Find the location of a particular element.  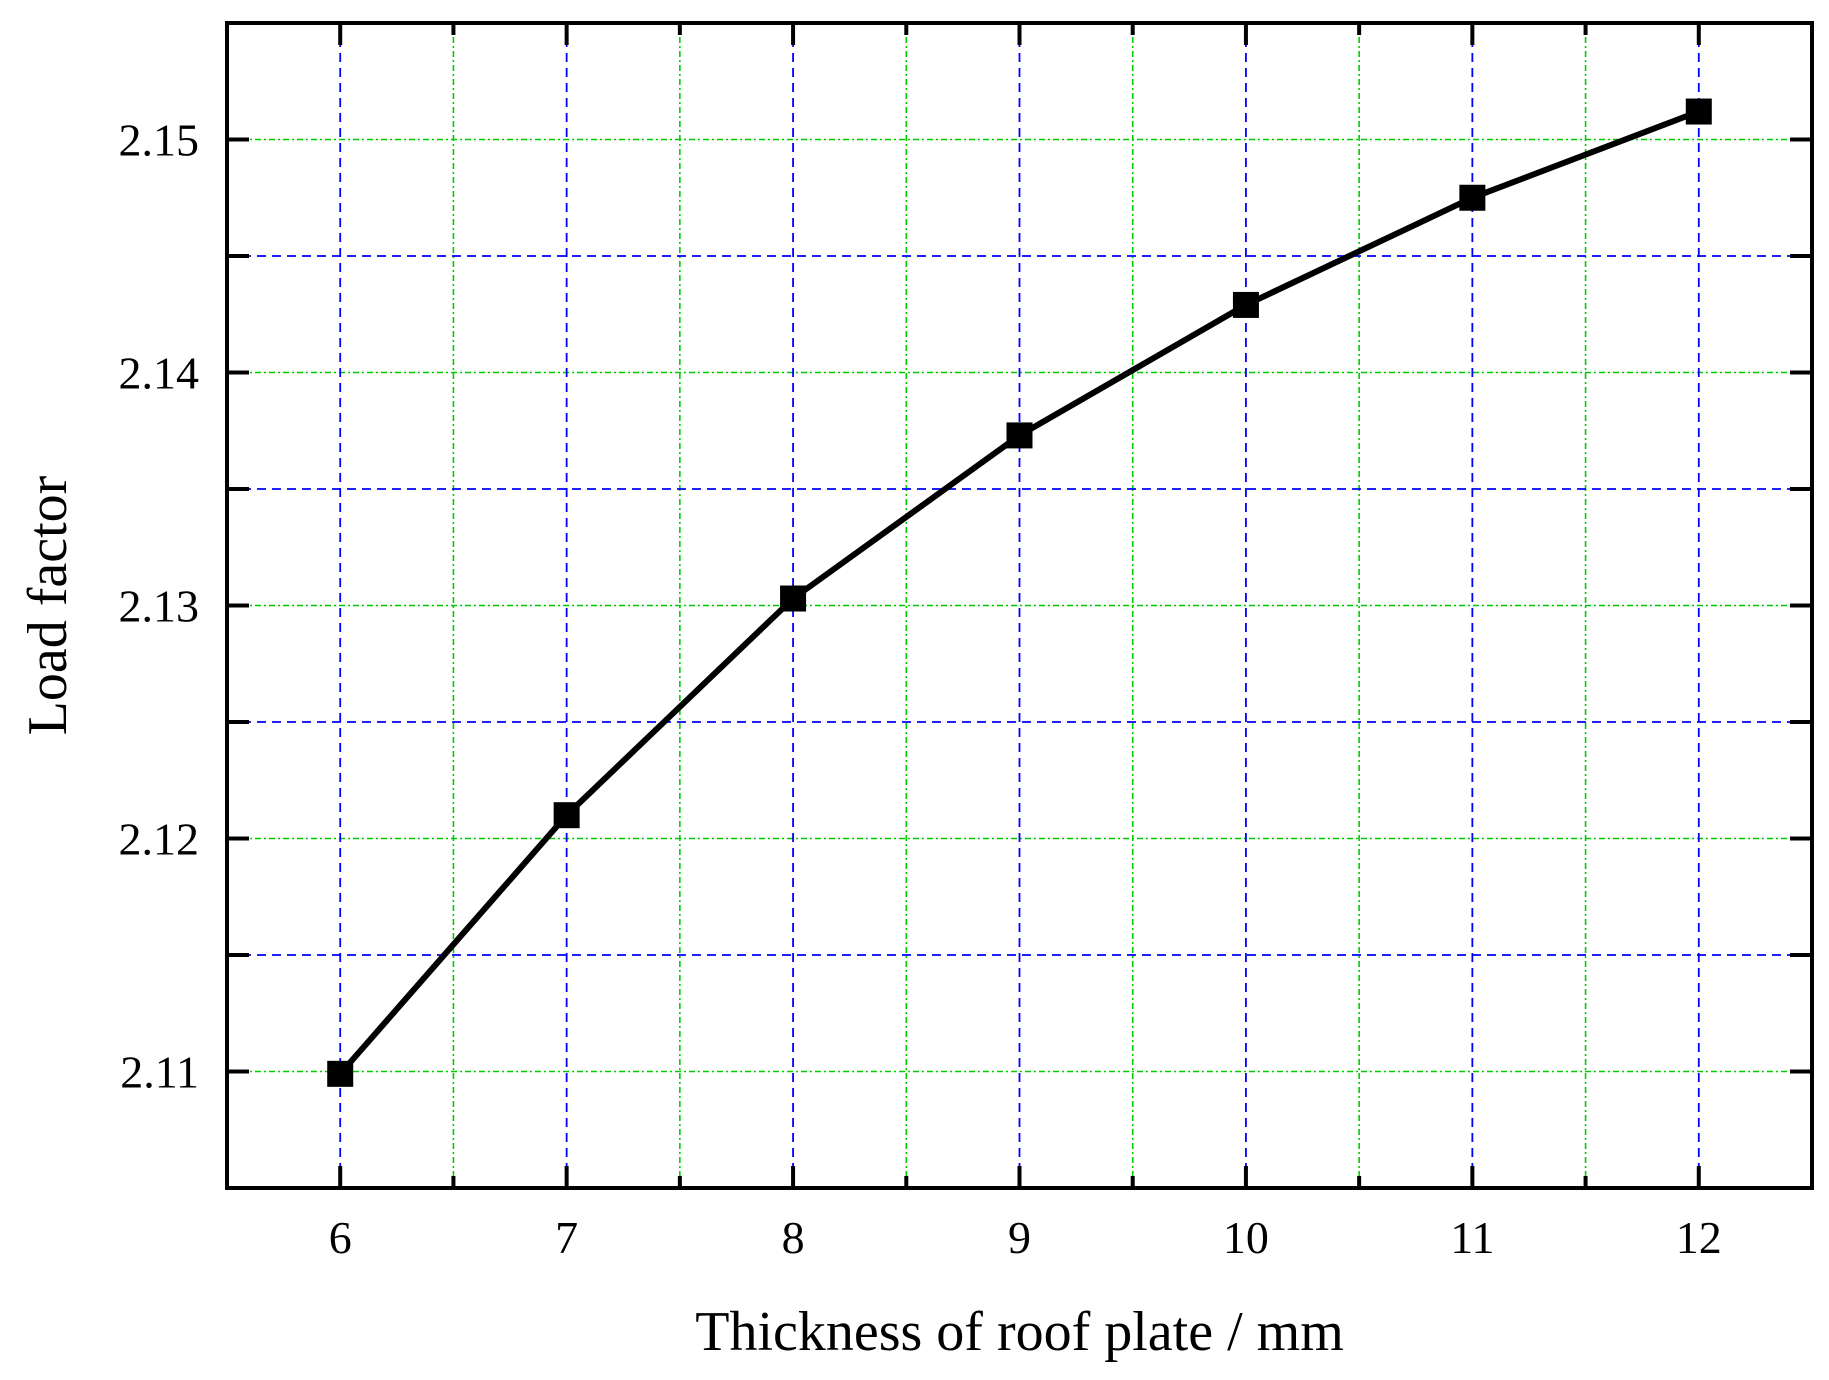

y-tick-label: 2.13 is located at coordinates (159, 606).